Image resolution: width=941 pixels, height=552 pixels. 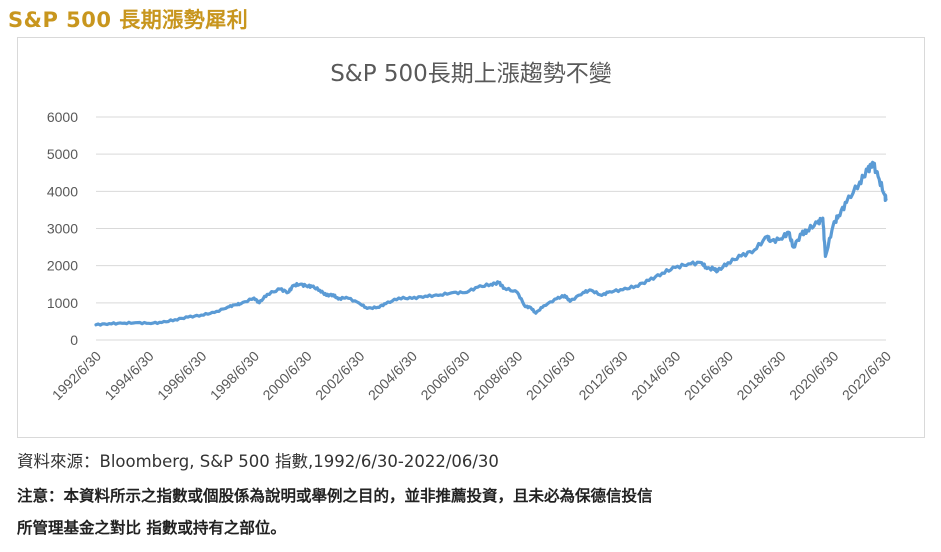 I want to click on disclaimer-line-2: 所管理基金之對比 指數或持有之部位。, so click(x=151, y=528).